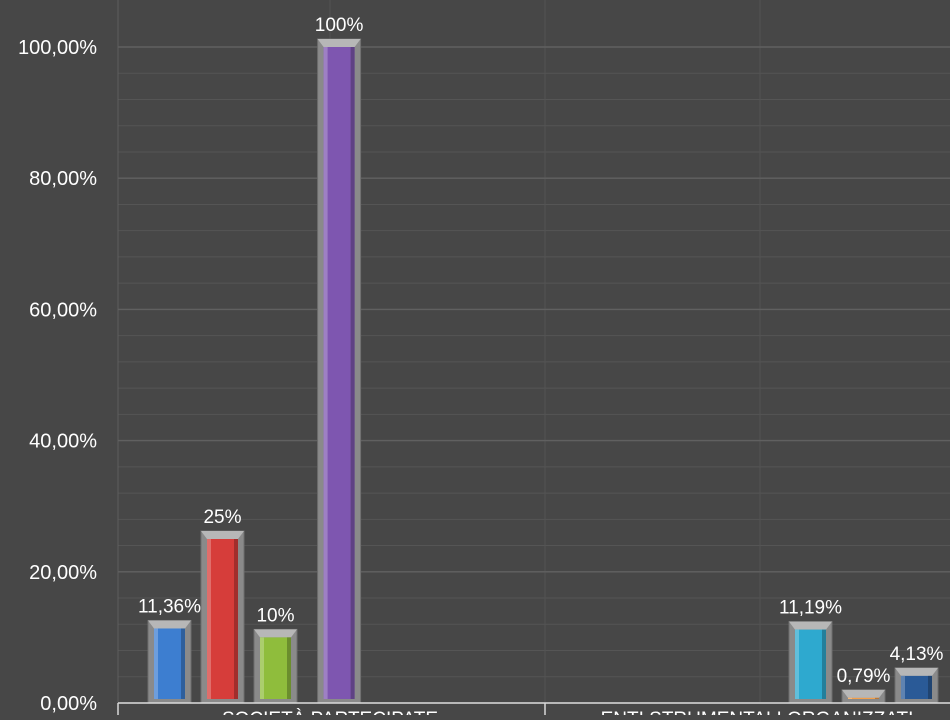  I want to click on data-label: 11,36%, so click(169, 606).